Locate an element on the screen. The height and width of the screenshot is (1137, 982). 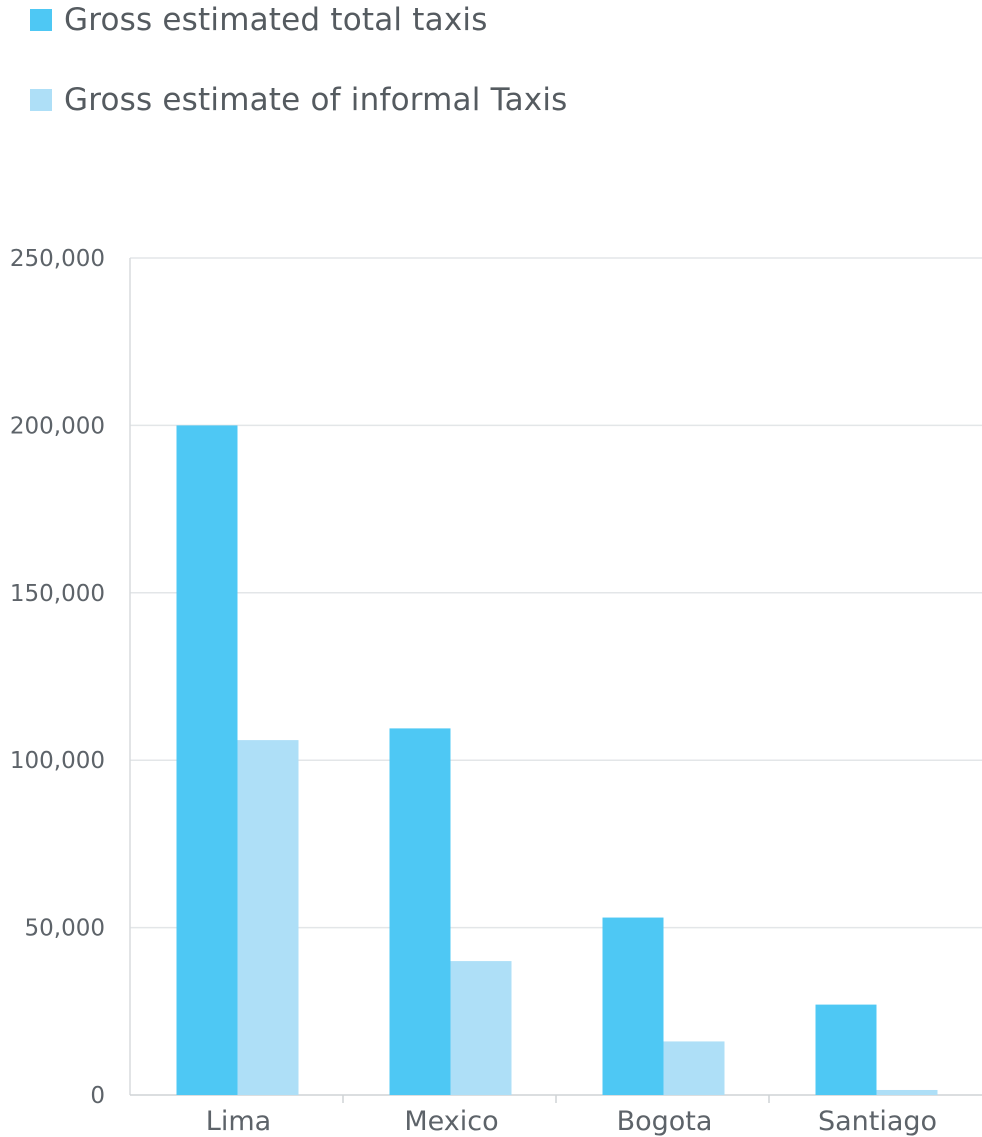
y-tick-label: 100,000 is located at coordinates (57, 761).